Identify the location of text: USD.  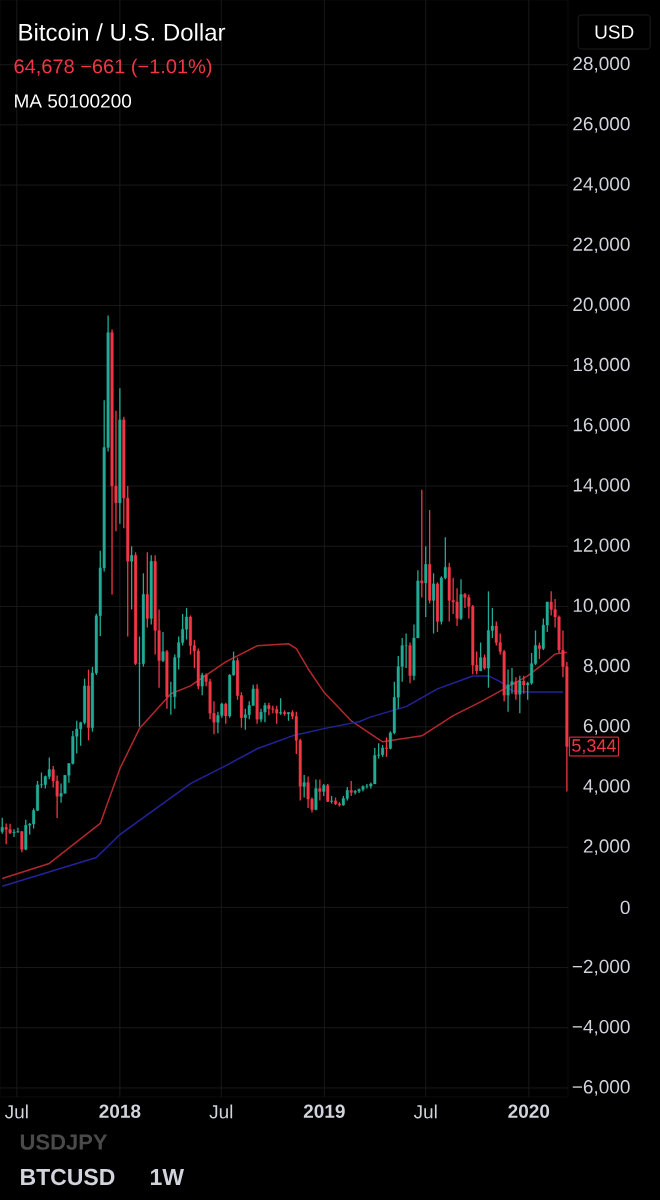
(614, 32).